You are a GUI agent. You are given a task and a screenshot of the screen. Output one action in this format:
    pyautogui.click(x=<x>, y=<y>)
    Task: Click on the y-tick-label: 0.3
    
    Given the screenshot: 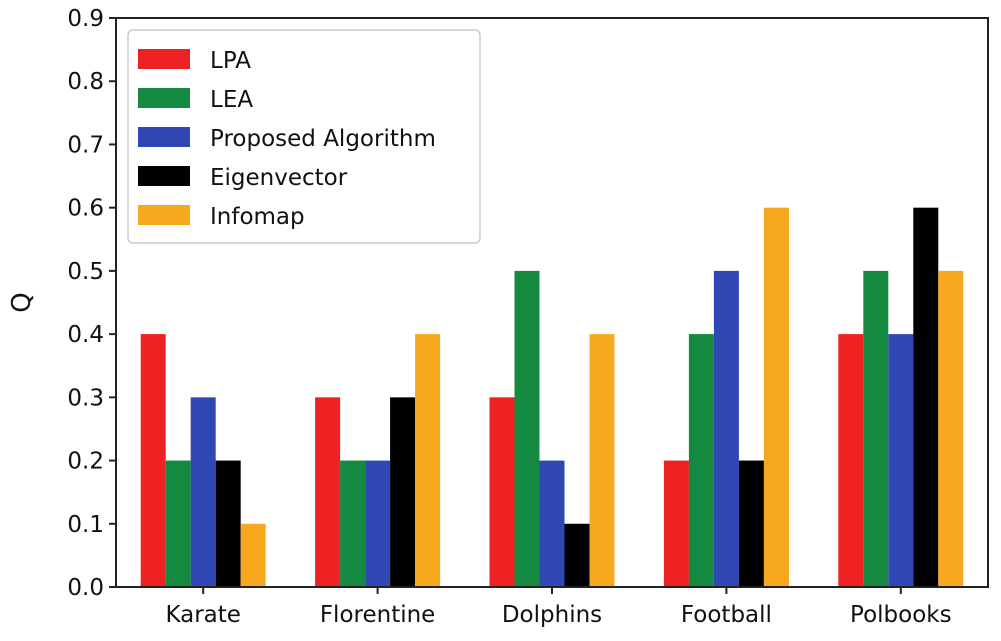 What is the action you would take?
    pyautogui.click(x=85, y=398)
    